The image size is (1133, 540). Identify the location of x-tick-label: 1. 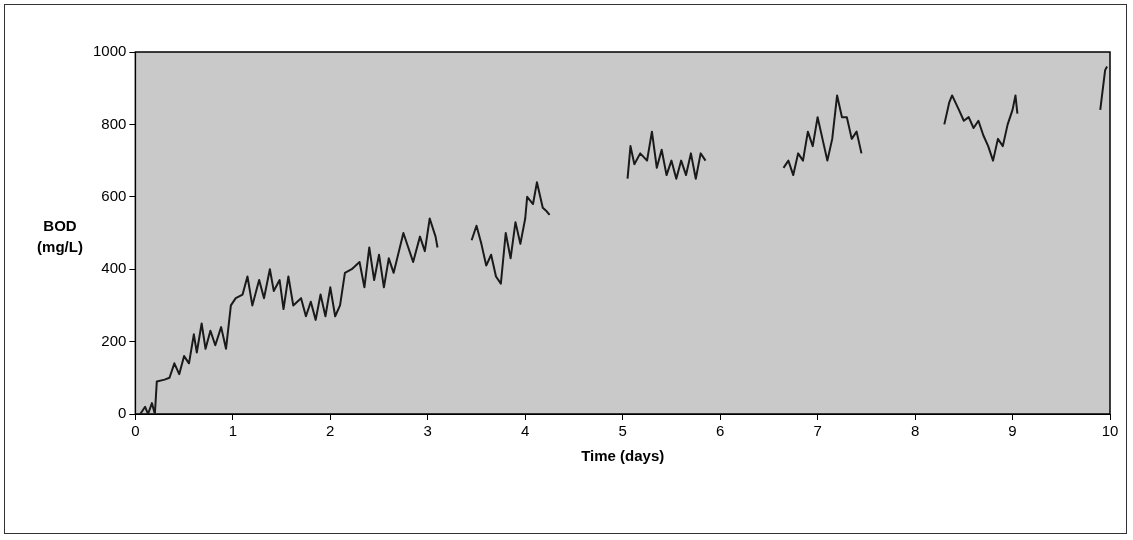
(232, 431).